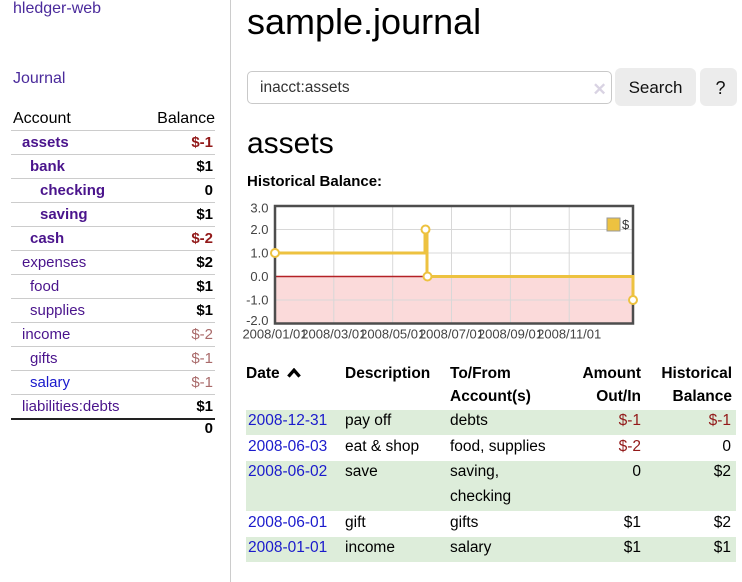  I want to click on svg-text: 2008/07/01, so click(451, 334).